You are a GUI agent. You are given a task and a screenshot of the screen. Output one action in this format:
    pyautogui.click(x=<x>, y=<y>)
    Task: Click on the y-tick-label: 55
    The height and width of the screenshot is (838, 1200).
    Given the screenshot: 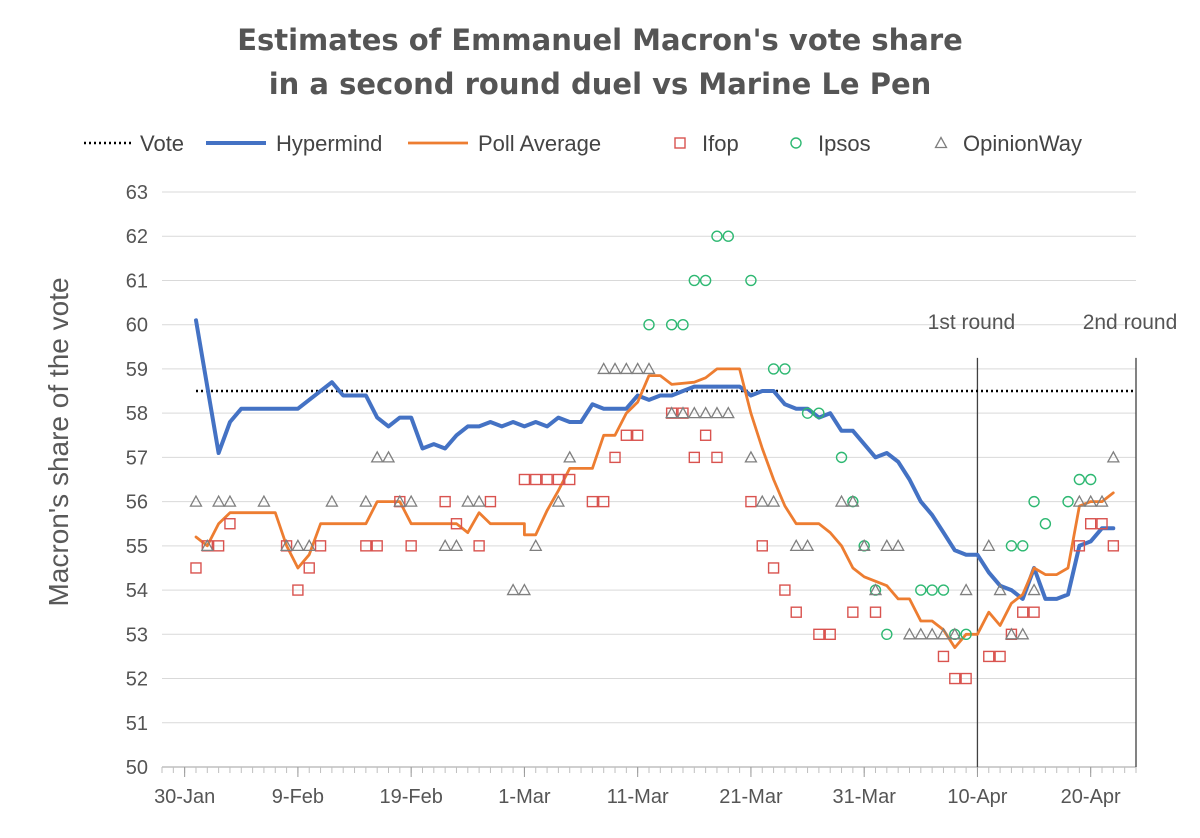 What is the action you would take?
    pyautogui.click(x=137, y=547)
    